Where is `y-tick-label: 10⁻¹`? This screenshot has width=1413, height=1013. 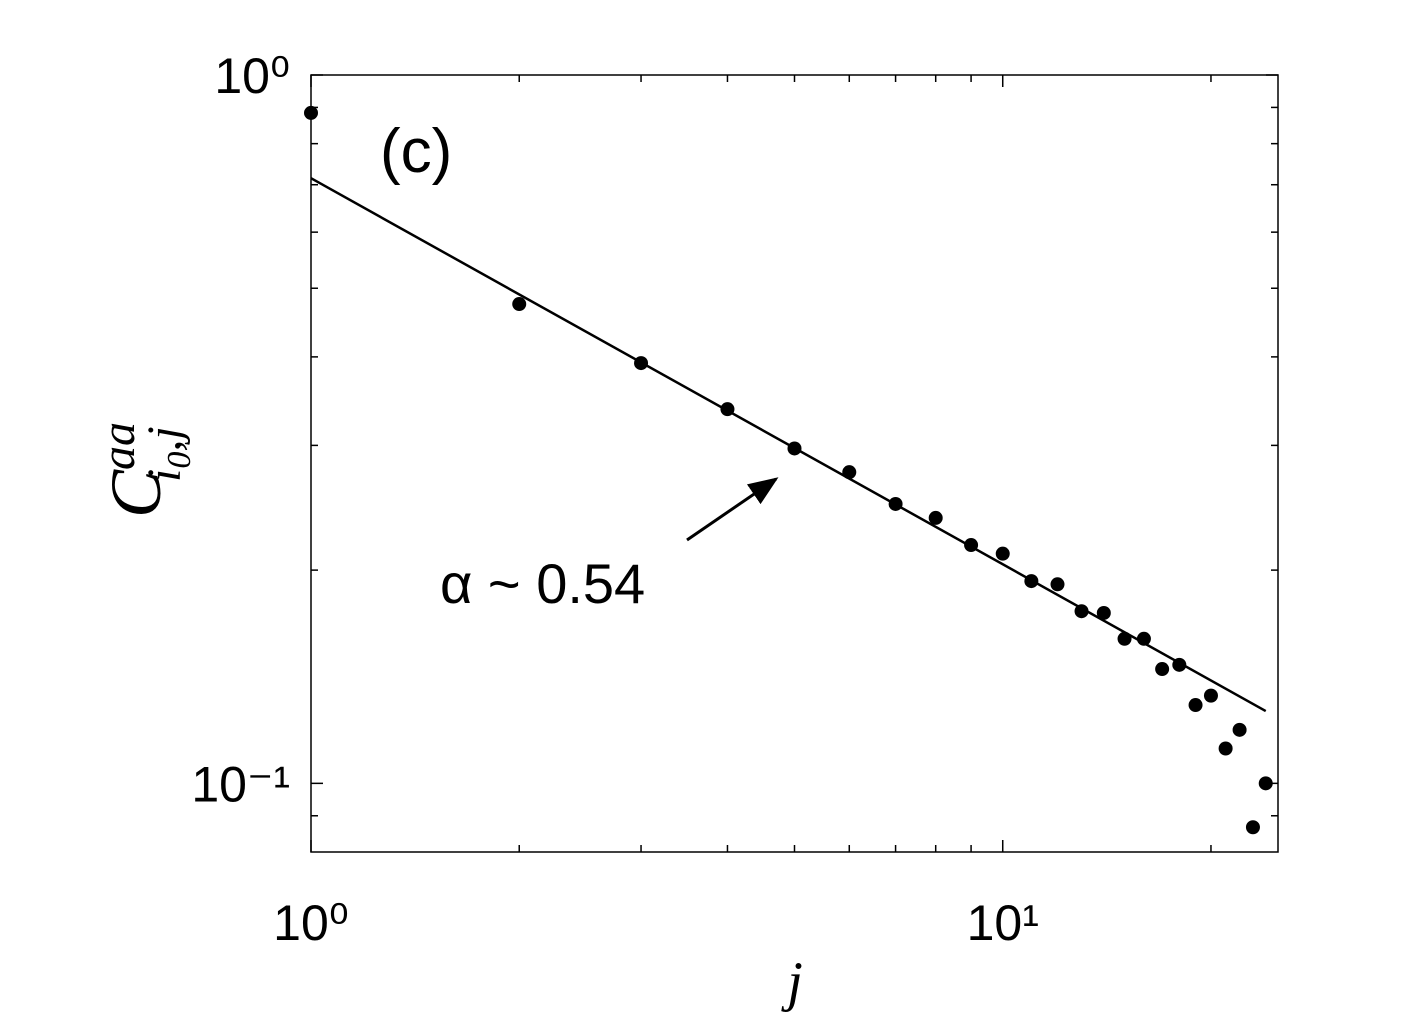
y-tick-label: 10⁻¹ is located at coordinates (240, 784).